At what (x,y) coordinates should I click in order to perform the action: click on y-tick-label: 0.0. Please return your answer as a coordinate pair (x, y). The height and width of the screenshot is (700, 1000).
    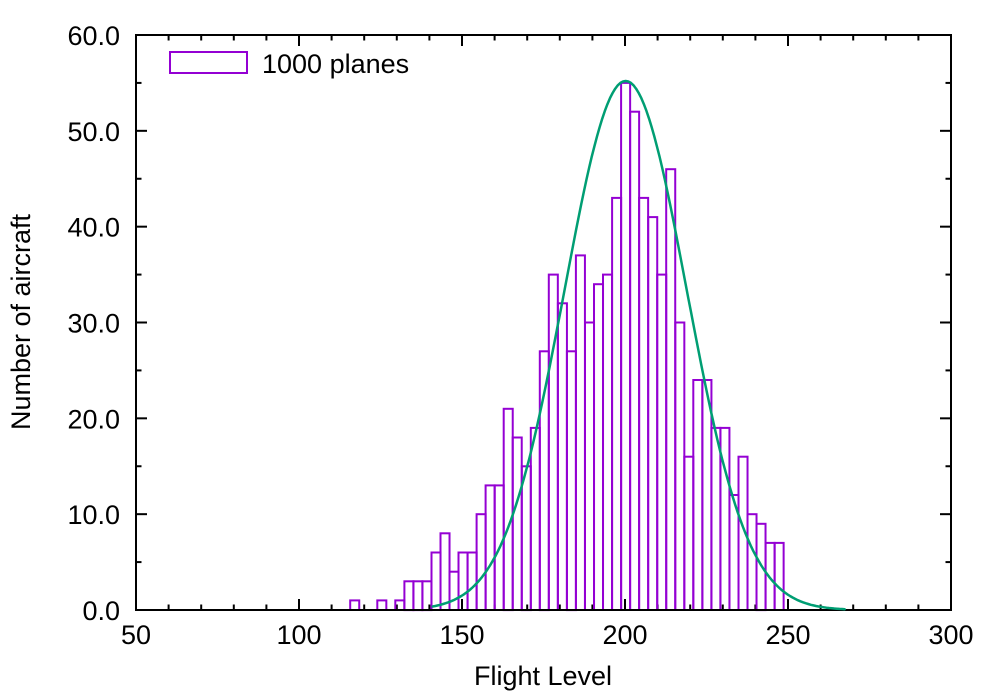
    Looking at the image, I should click on (101, 611).